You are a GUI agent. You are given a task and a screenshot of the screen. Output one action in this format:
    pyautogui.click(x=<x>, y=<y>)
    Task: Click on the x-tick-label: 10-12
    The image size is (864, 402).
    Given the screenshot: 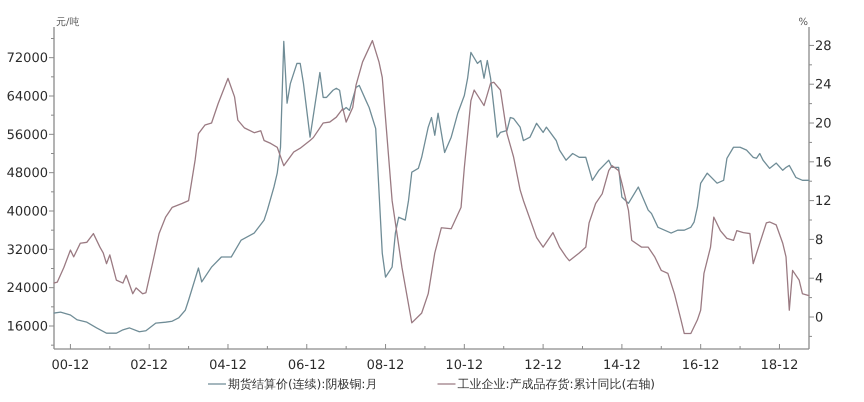 What is the action you would take?
    pyautogui.click(x=464, y=365)
    